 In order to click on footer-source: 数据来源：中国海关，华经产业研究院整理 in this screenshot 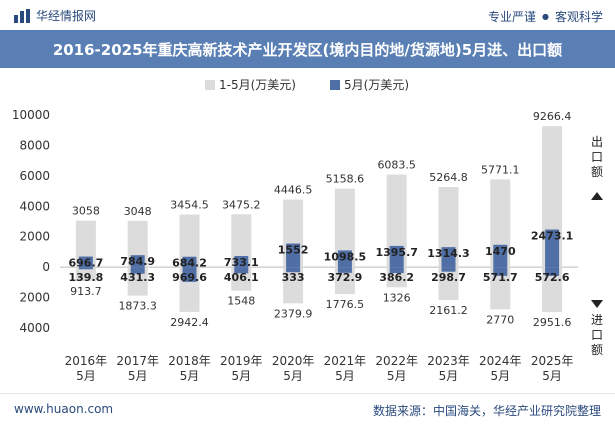, I will do `click(486, 411)`.